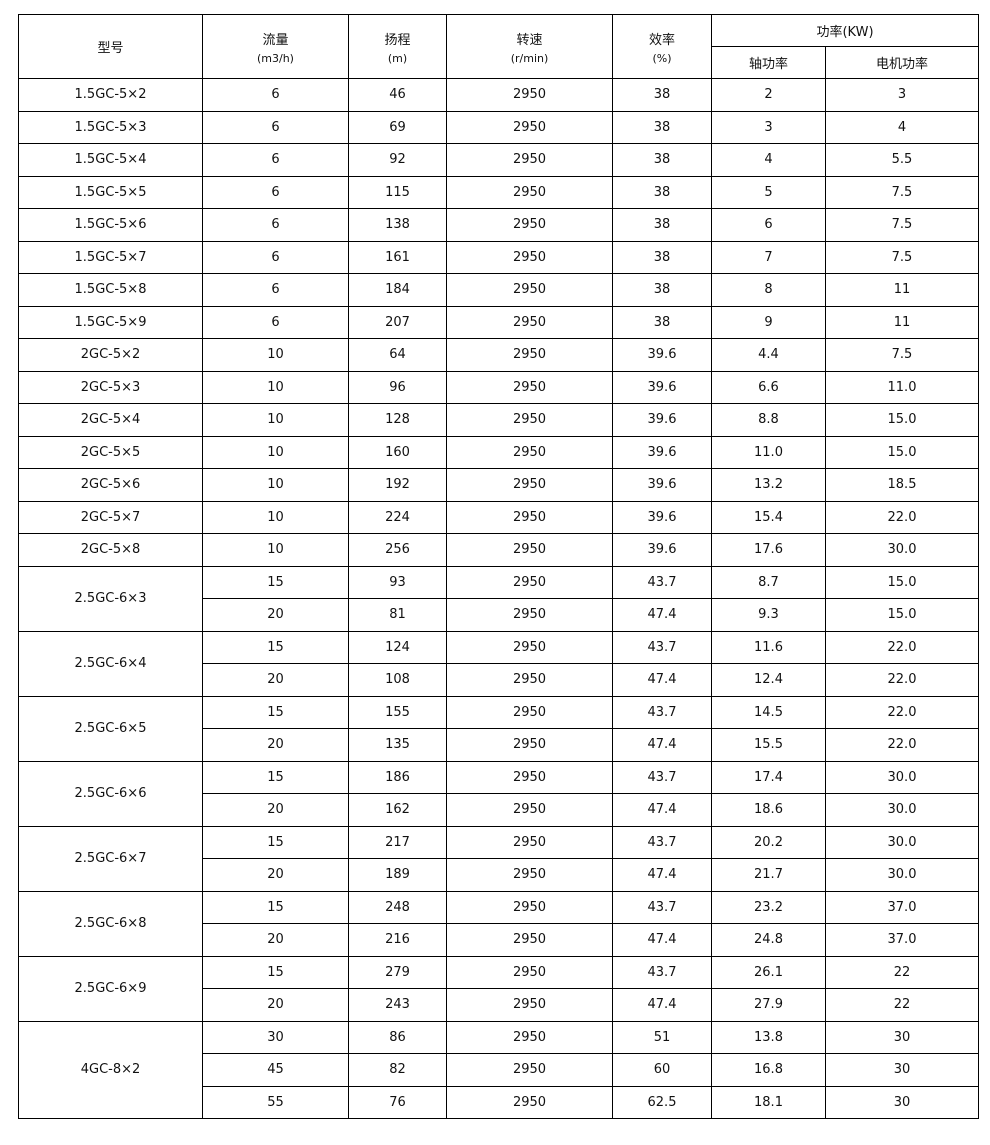  What do you see at coordinates (397, 322) in the screenshot?
I see `data-cell: 207` at bounding box center [397, 322].